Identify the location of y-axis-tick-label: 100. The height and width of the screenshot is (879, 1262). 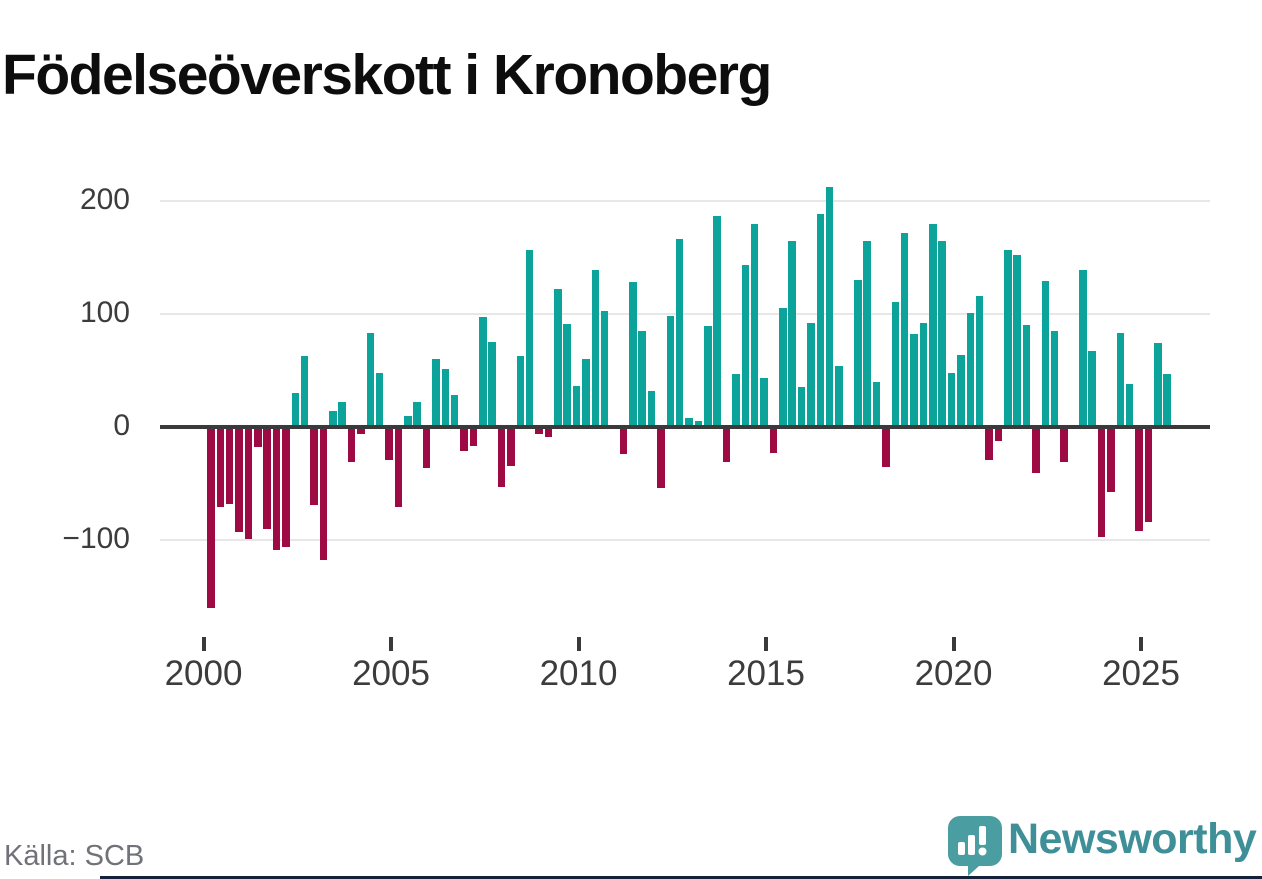
(104, 312).